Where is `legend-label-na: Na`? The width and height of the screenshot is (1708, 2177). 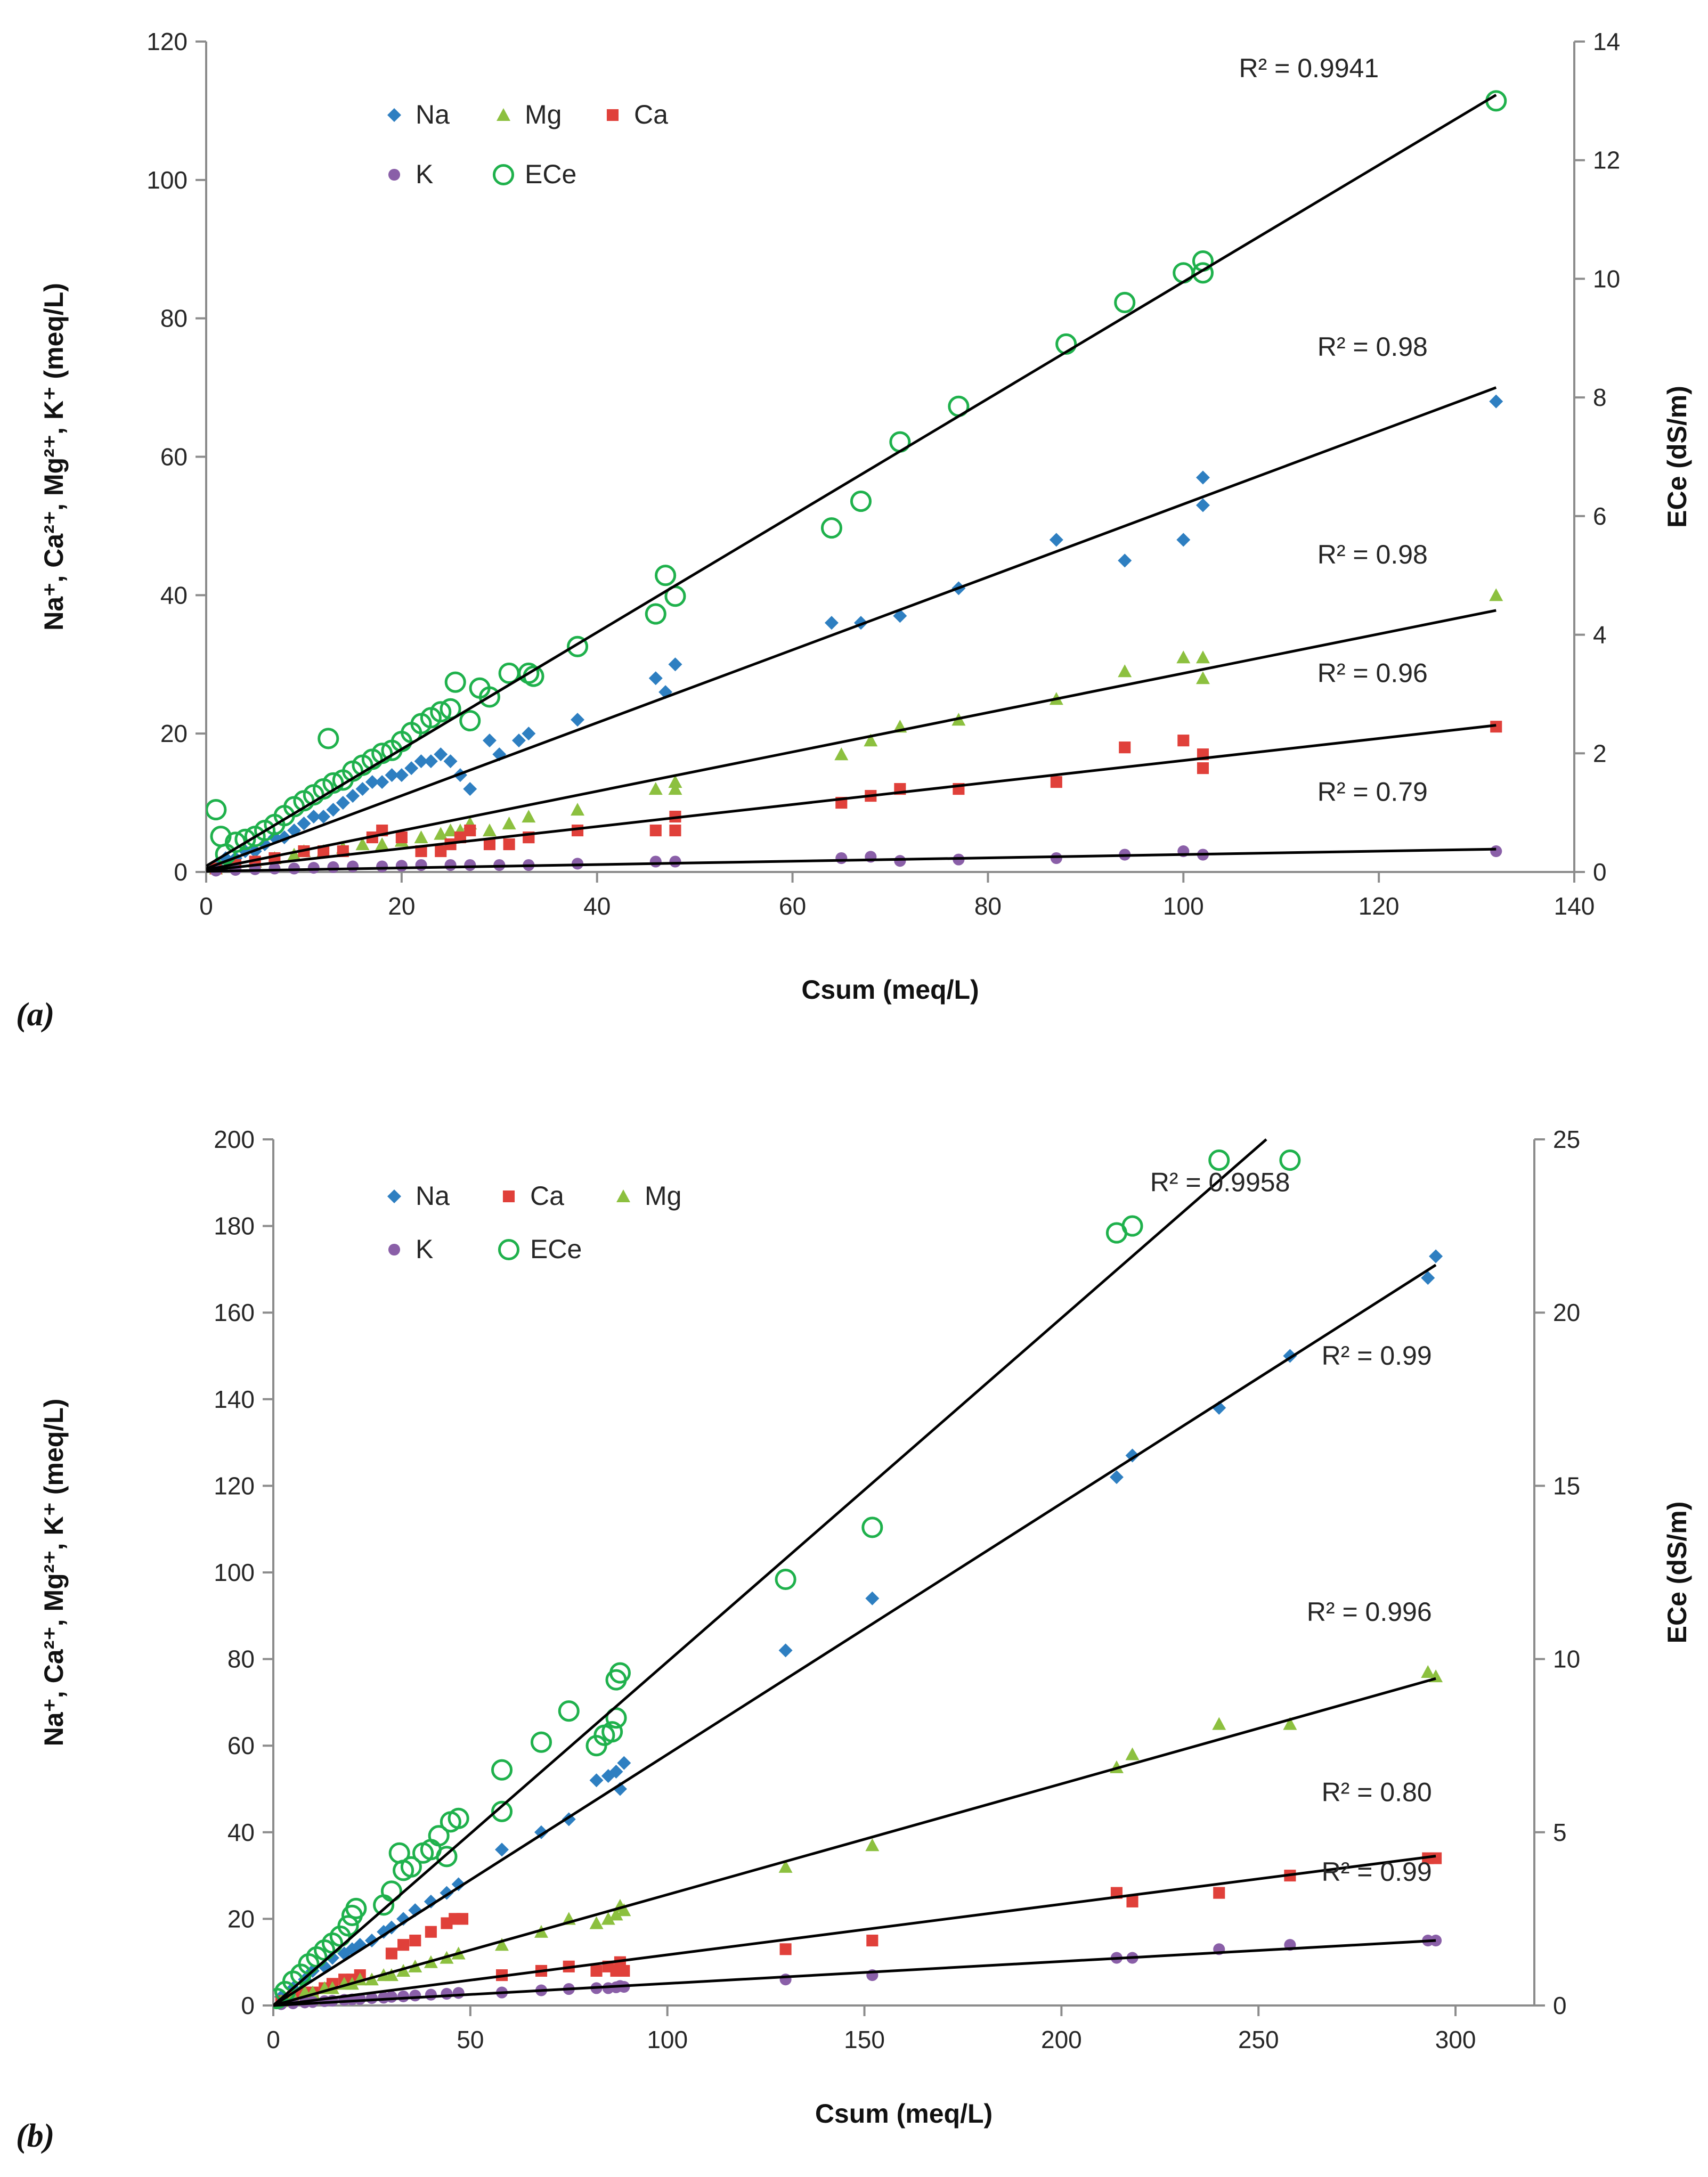
legend-label-na: Na is located at coordinates (433, 1196).